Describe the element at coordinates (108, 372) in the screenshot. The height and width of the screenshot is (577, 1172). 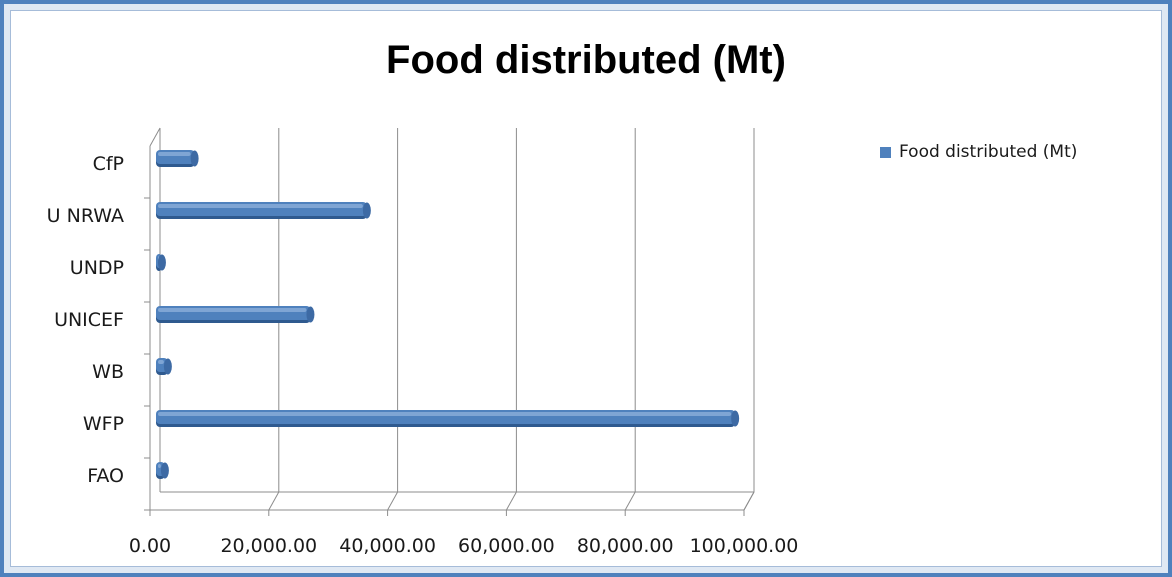
I see `y-tick-label: WB` at that location.